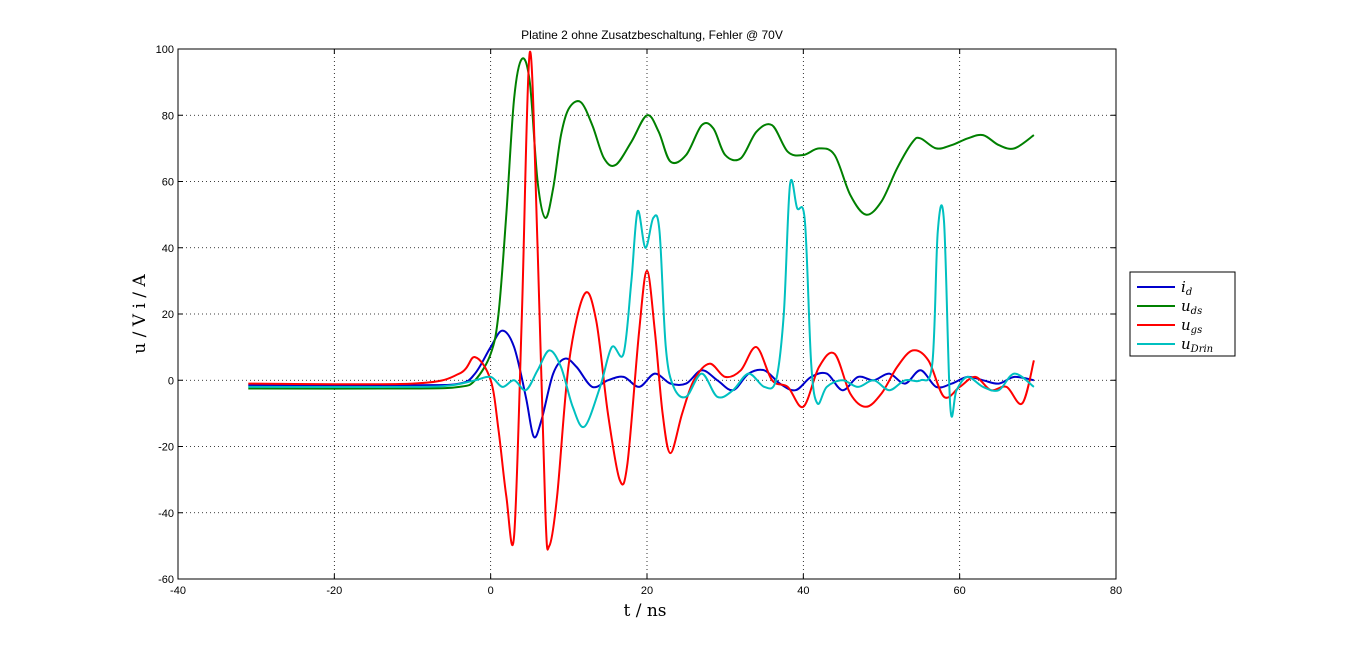  What do you see at coordinates (168, 183) in the screenshot?
I see `y-tick-label: 60` at bounding box center [168, 183].